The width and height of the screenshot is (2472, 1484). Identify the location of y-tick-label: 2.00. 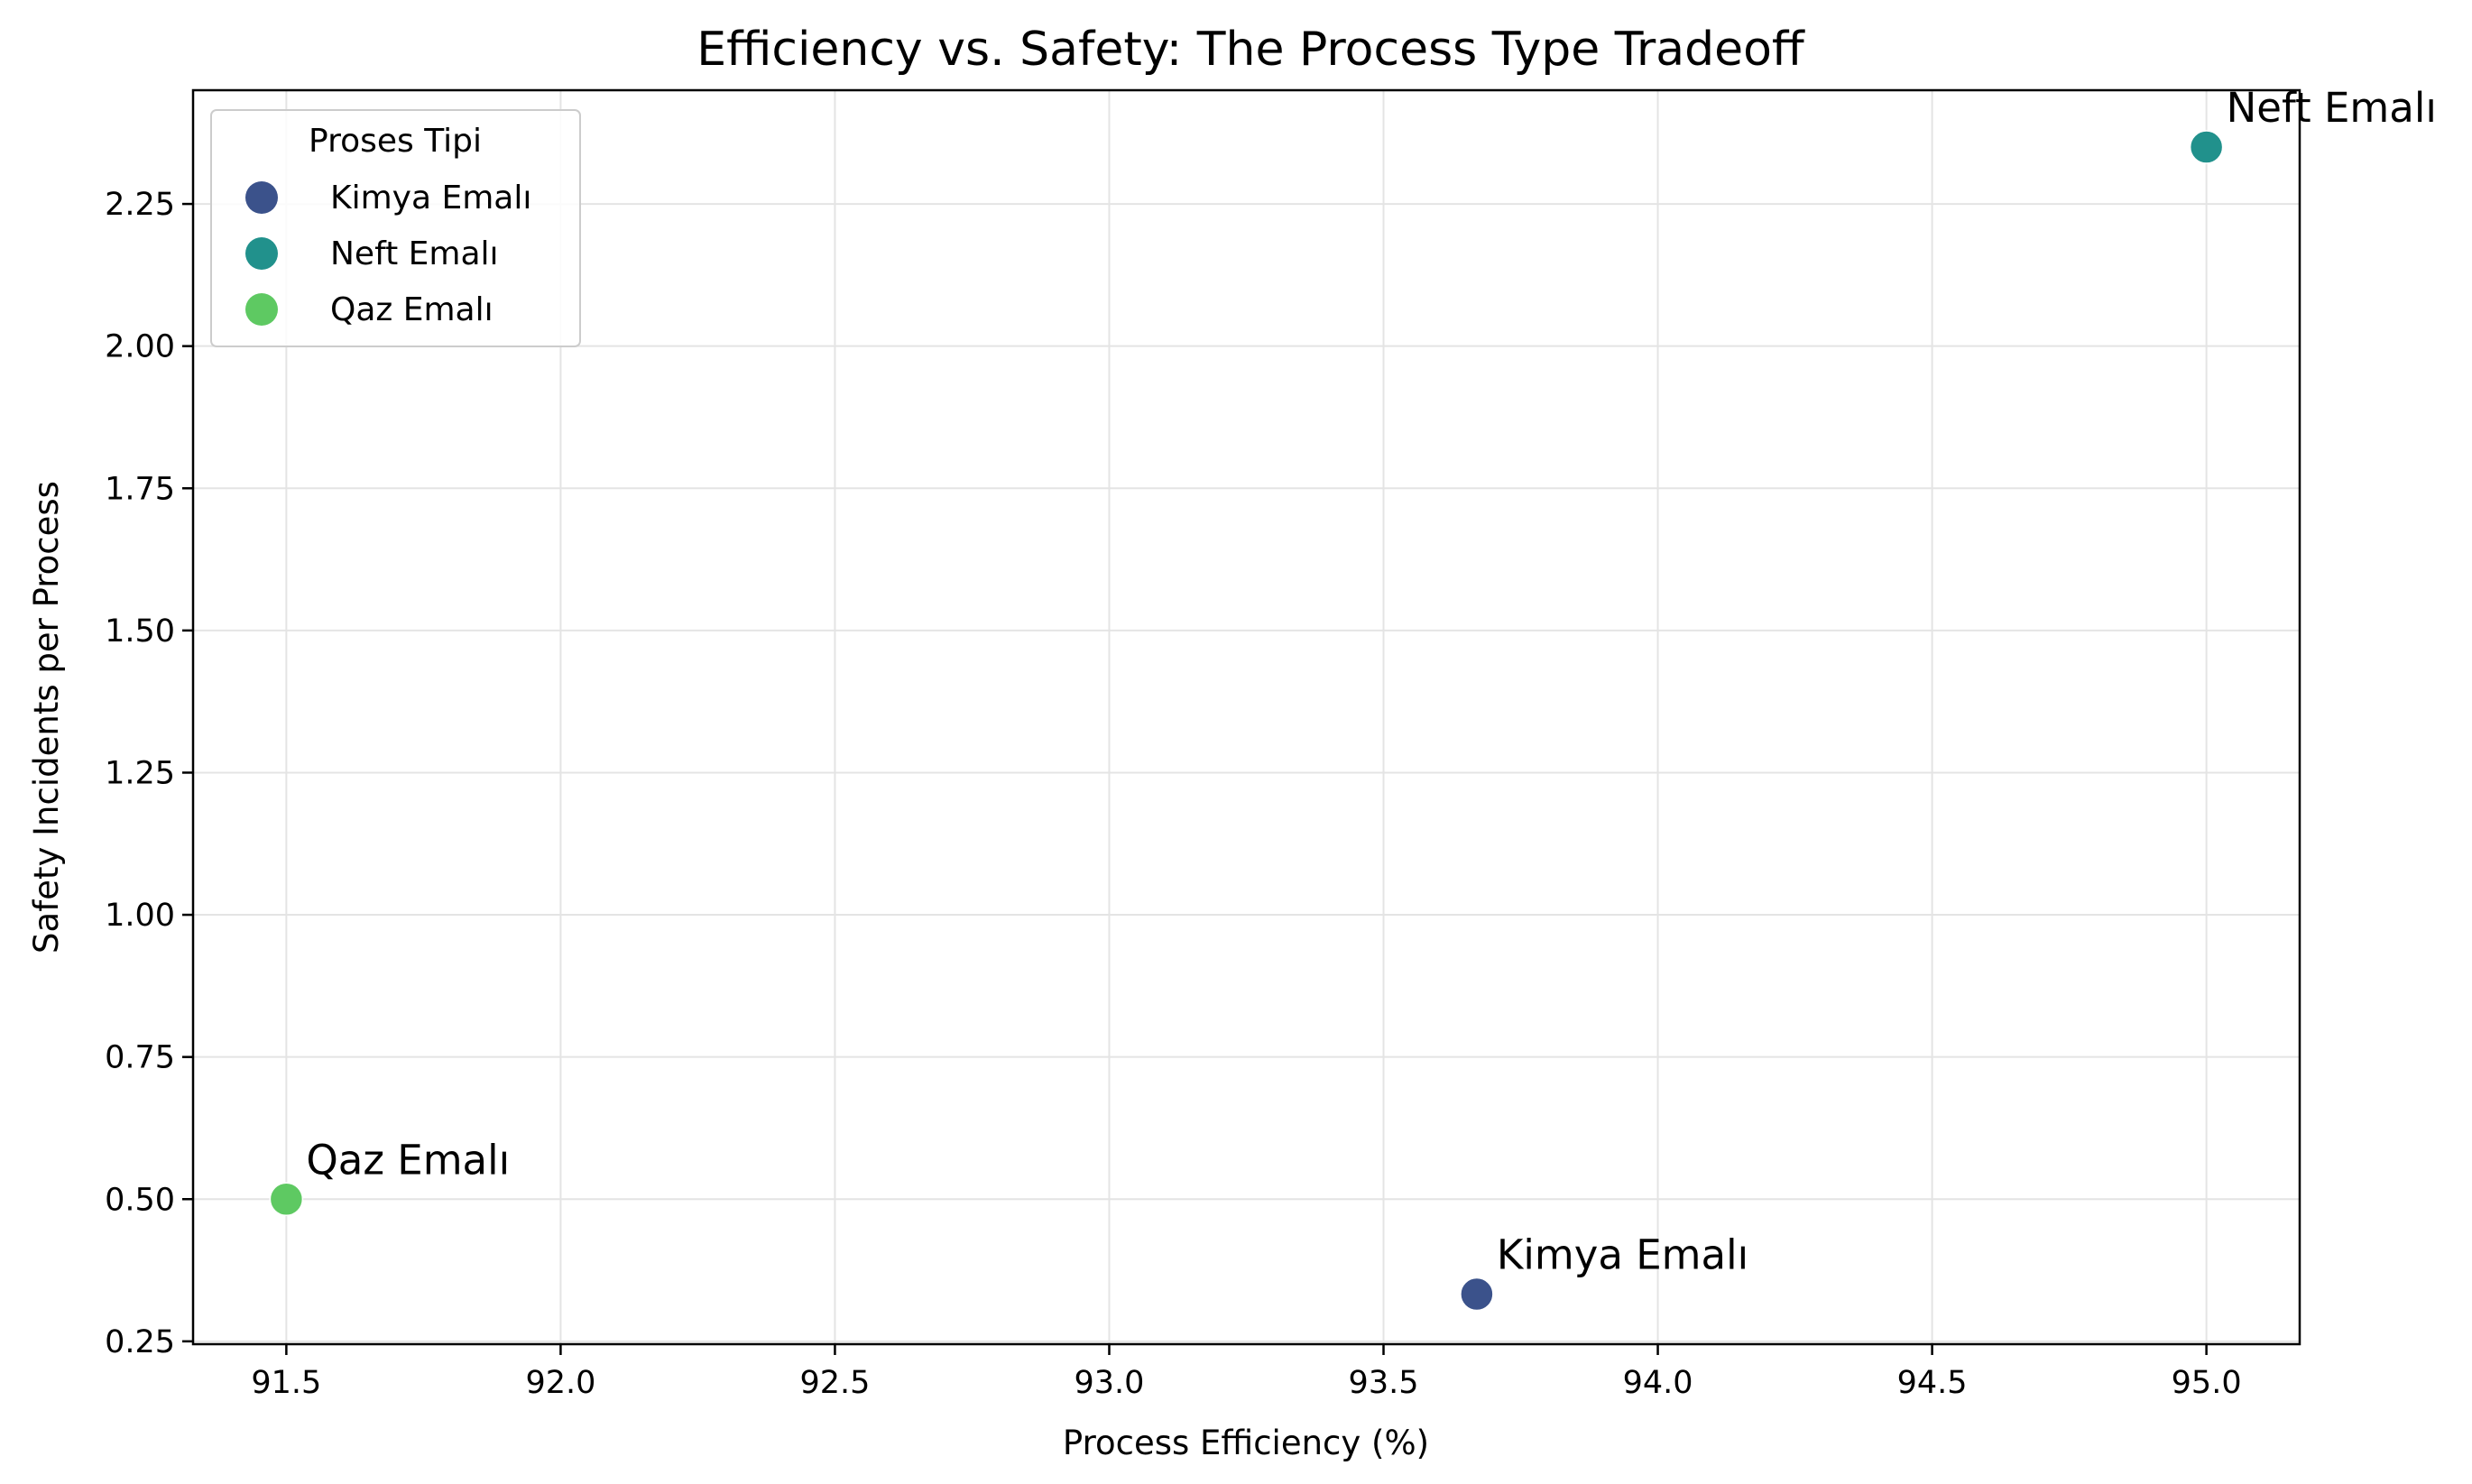
(140, 347).